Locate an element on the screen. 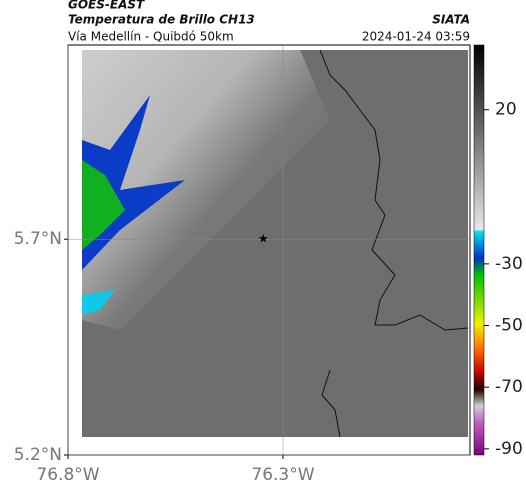 Image resolution: width=526 pixels, height=495 pixels. lon-tick-label: 76.3°W is located at coordinates (282, 475).